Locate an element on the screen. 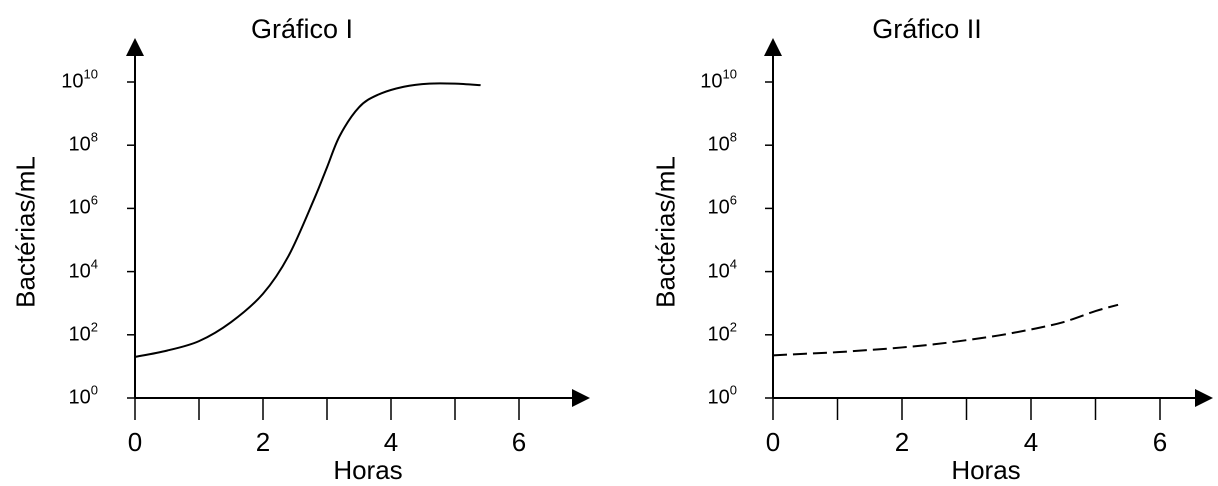  series-line is located at coordinates (945, 330).